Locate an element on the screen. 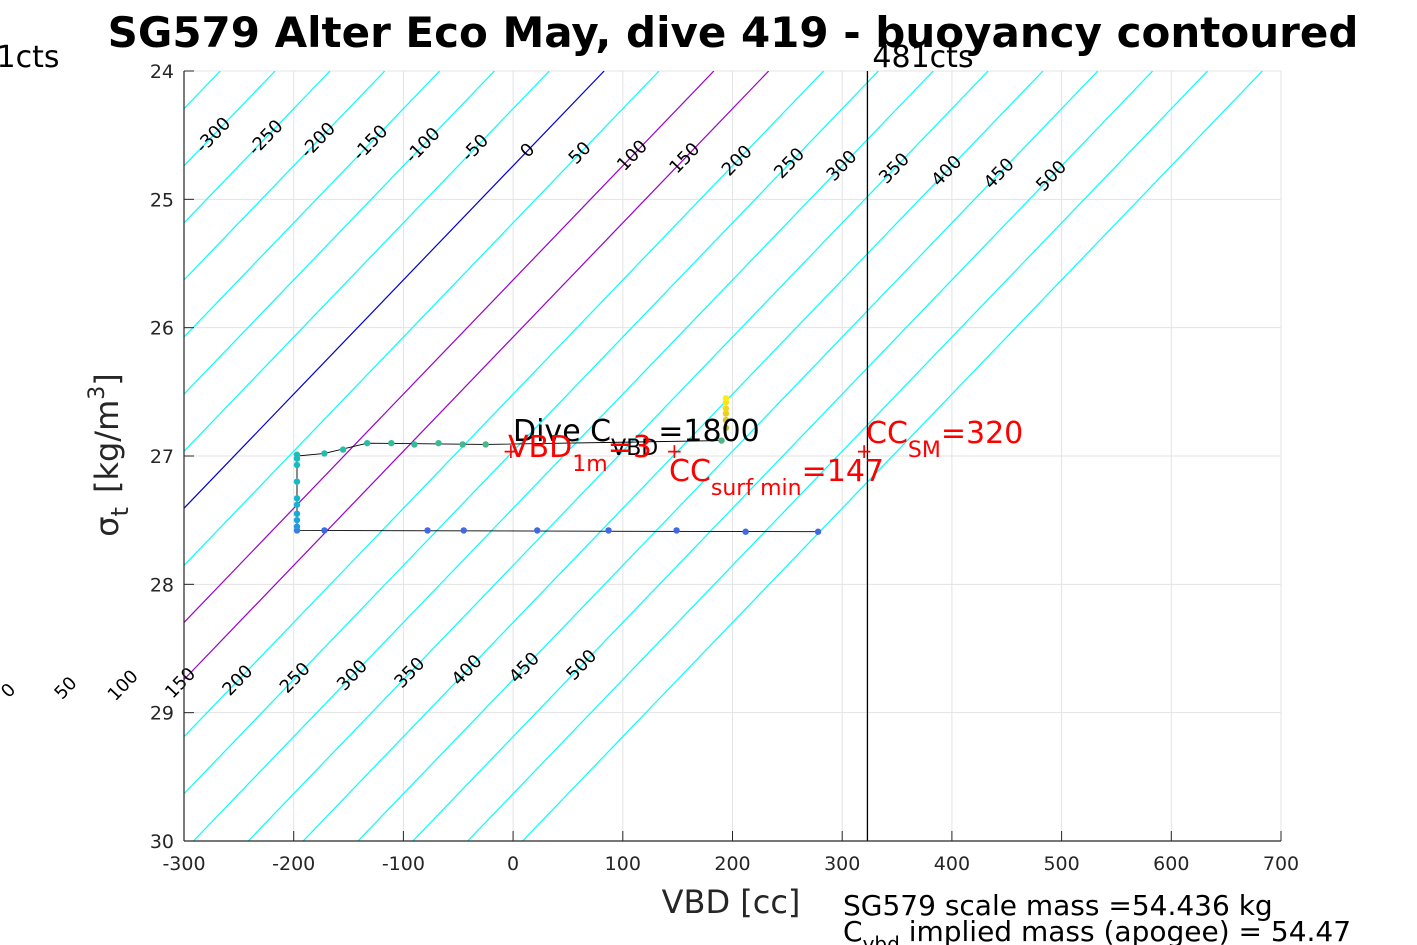 Image resolution: width=1417 pixels, height=945 pixels. x-axis-label: VBD [cc] is located at coordinates (731, 902).